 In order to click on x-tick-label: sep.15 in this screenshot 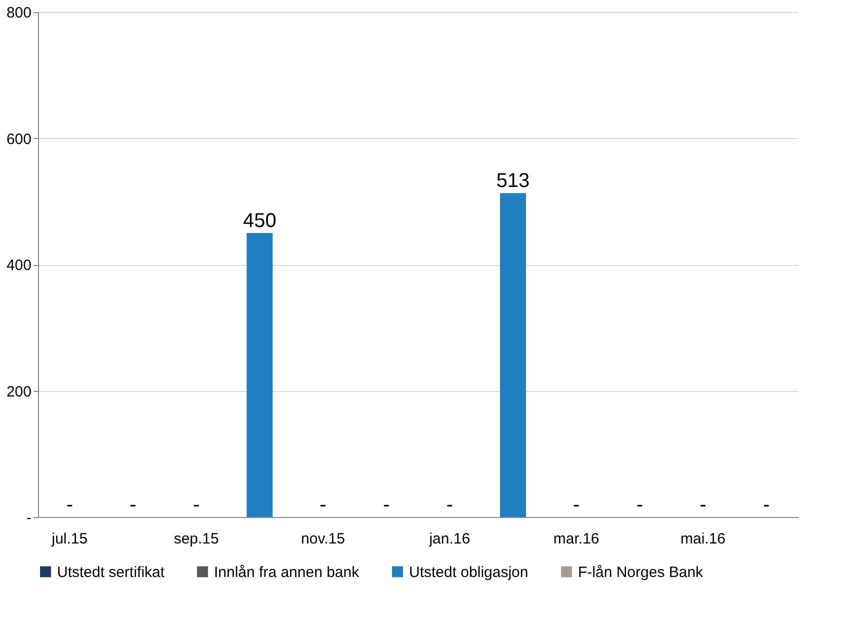, I will do `click(196, 539)`.